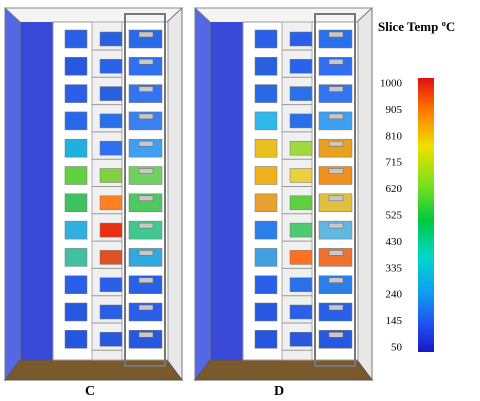 The width and height of the screenshot is (480, 401). Describe the element at coordinates (283, 370) in the screenshot. I see `floor` at that location.